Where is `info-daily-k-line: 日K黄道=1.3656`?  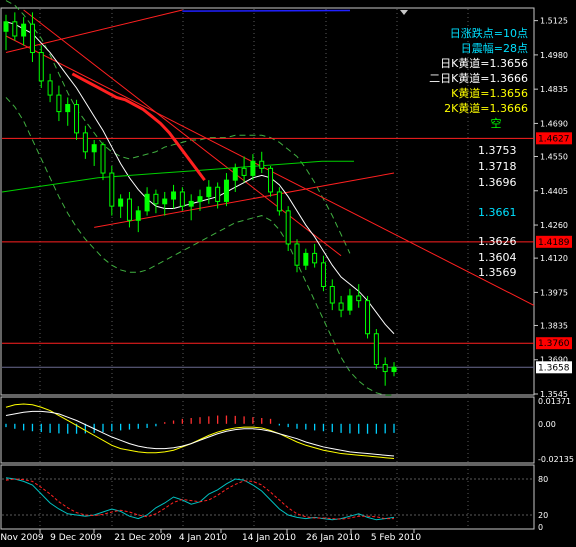
info-daily-k-line: 日K黄道=1.3656 is located at coordinates (484, 63).